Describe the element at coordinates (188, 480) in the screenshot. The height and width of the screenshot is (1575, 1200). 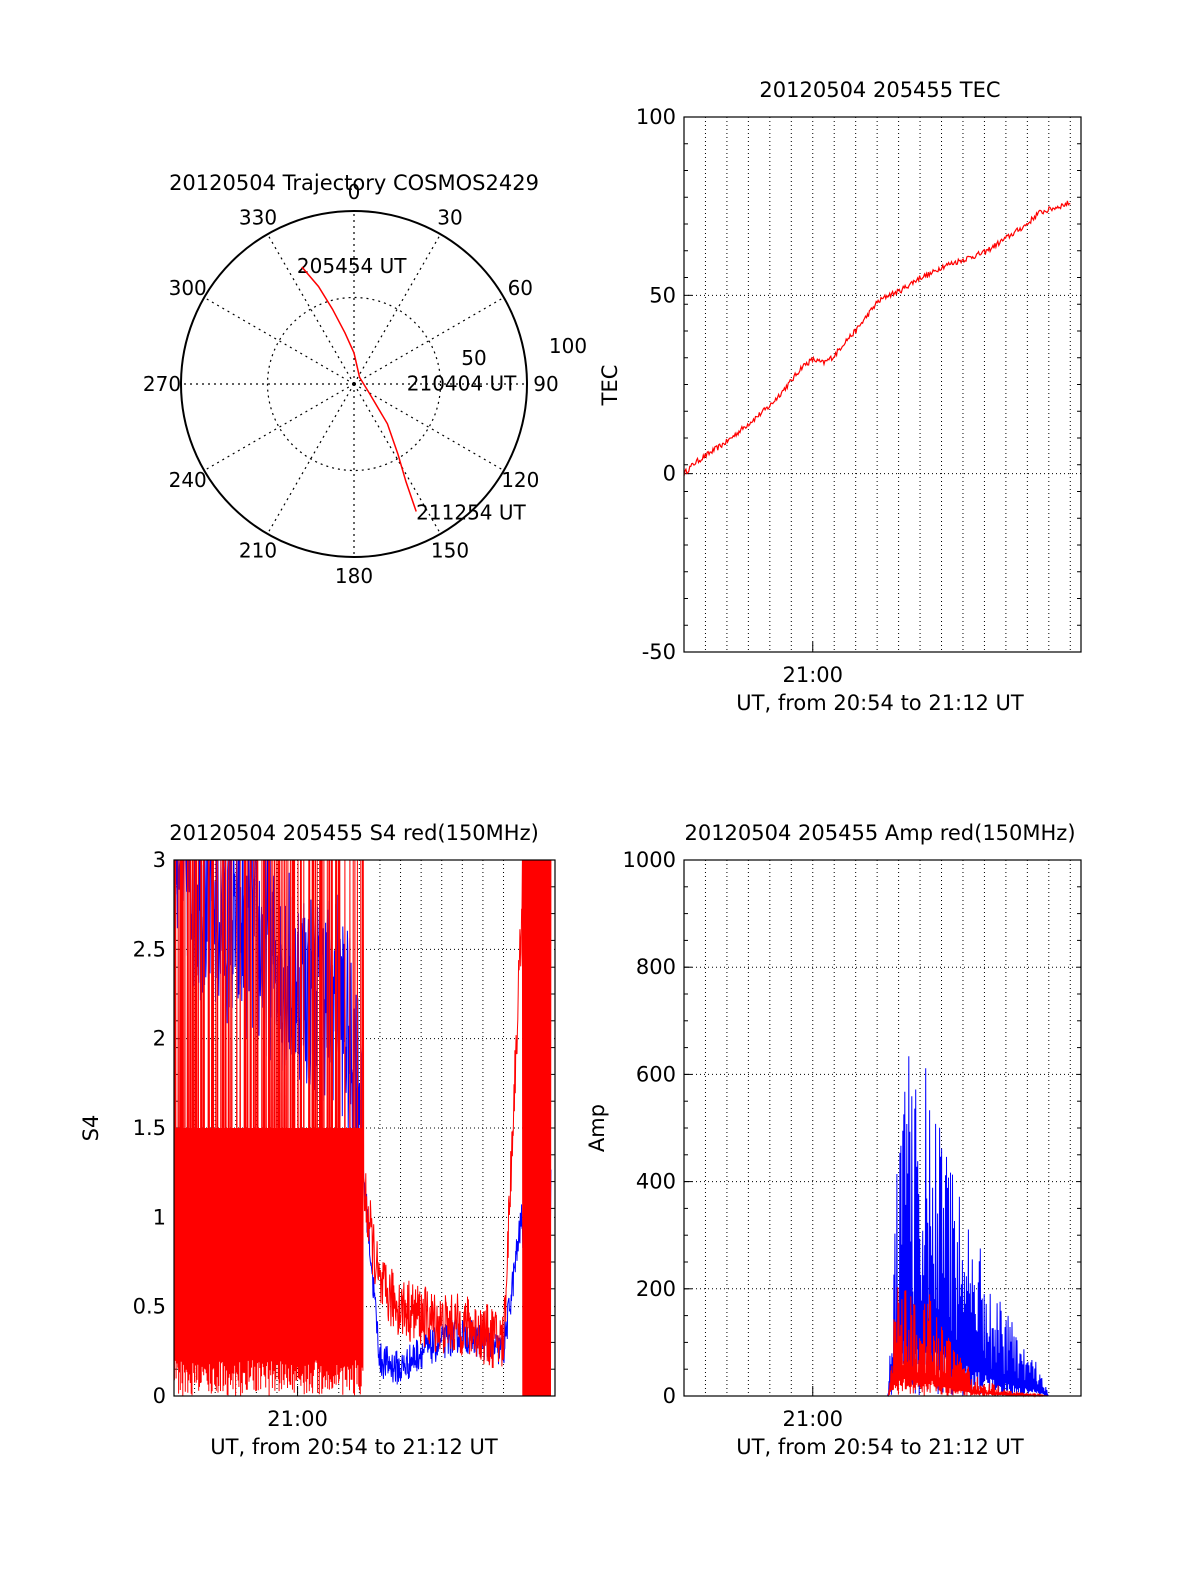
I see `azimuth-label: 240` at that location.